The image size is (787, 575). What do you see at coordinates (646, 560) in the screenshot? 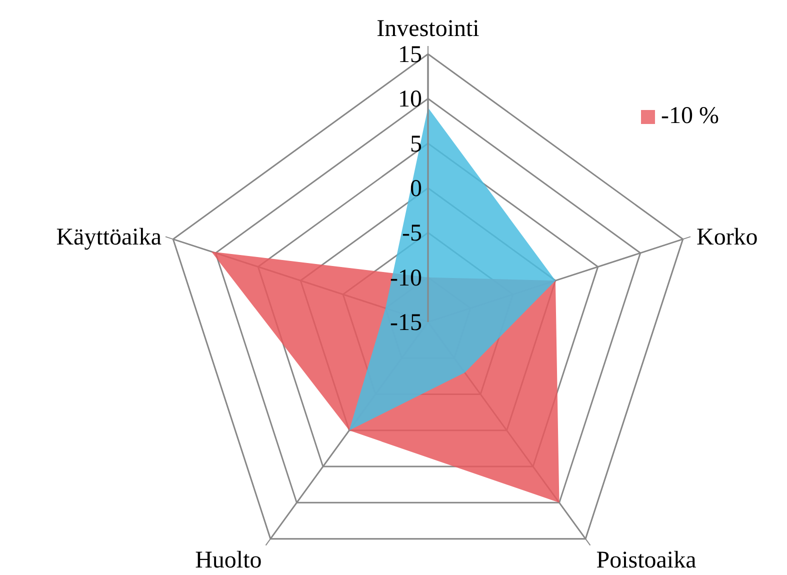
I see `spoke-label: Poistoaika` at bounding box center [646, 560].